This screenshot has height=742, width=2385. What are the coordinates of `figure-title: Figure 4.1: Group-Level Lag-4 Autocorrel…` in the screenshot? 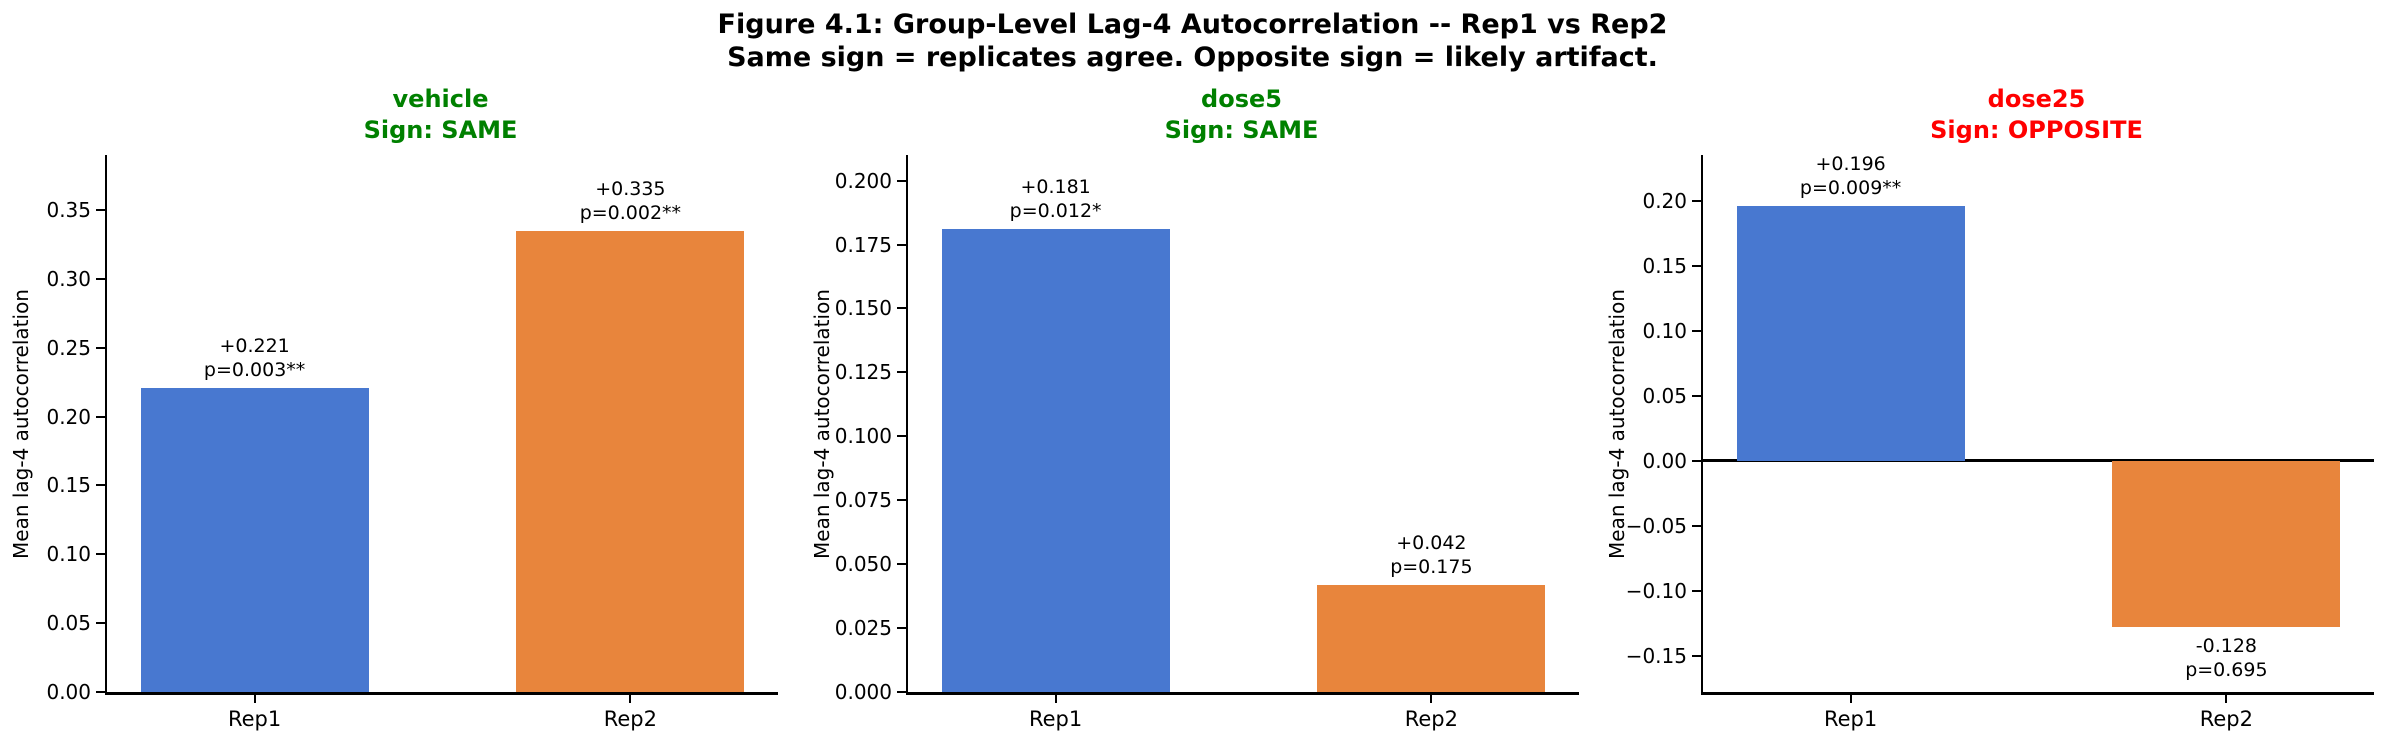 It's located at (1192, 24).